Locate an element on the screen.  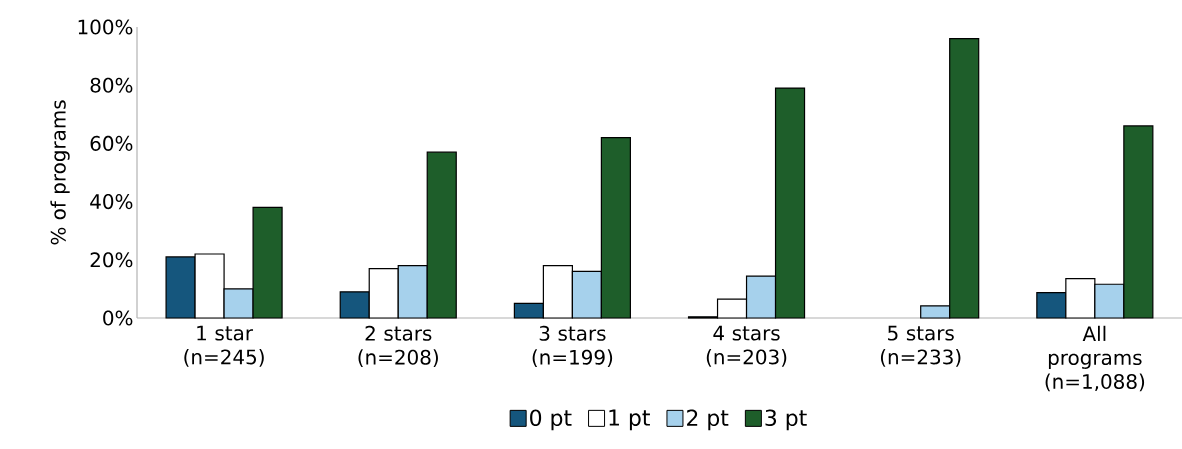
y-tick-label: 20% is located at coordinates (111, 260).